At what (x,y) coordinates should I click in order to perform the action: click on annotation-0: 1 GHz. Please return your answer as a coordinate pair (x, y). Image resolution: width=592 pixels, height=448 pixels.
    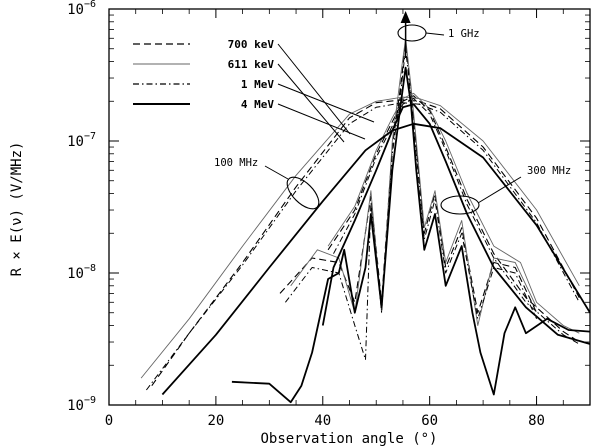
    Looking at the image, I should click on (438, 33).